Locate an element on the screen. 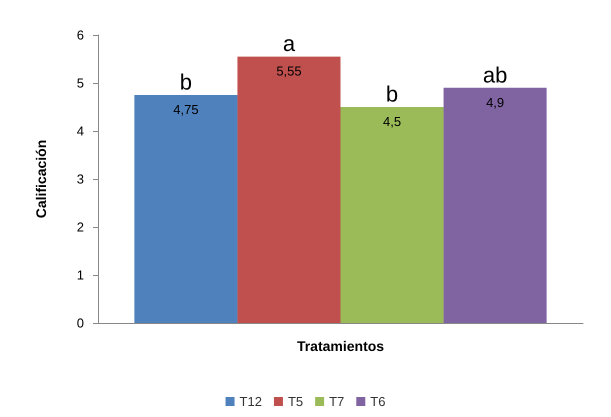 This screenshot has width=611, height=417. y-tick-label: 3 is located at coordinates (80, 179).